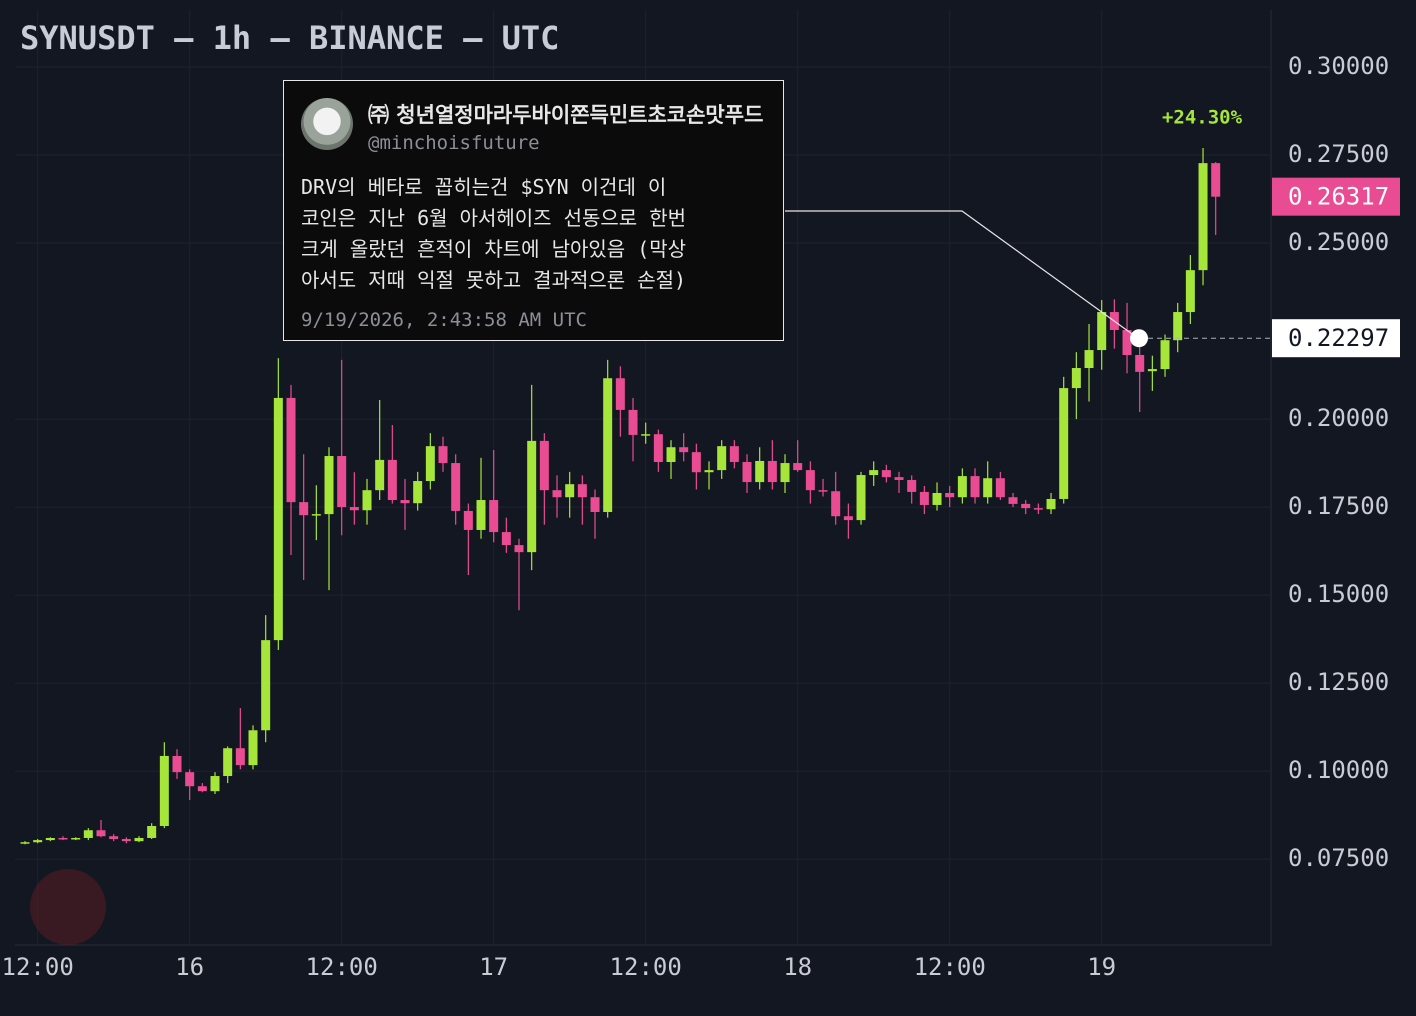 The width and height of the screenshot is (1416, 1016). I want to click on tweet-handle: @minchoisfuture, so click(454, 143).